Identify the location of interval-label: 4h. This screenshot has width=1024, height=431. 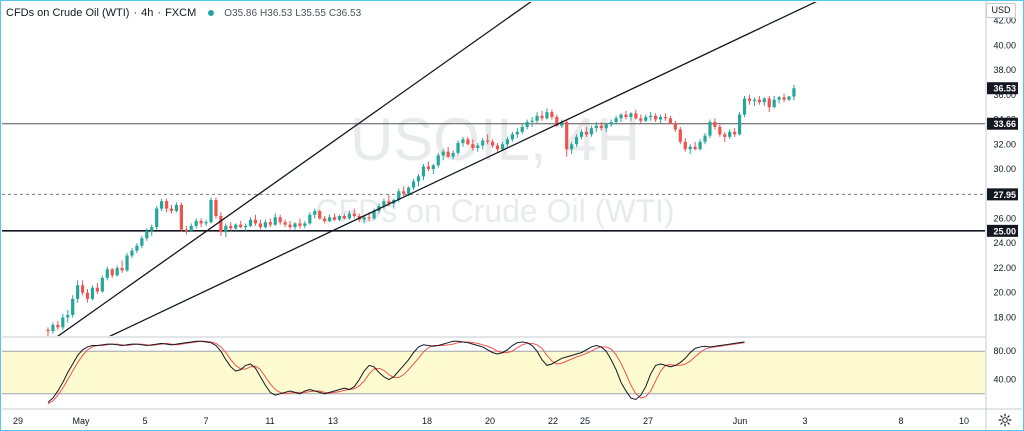
(147, 13).